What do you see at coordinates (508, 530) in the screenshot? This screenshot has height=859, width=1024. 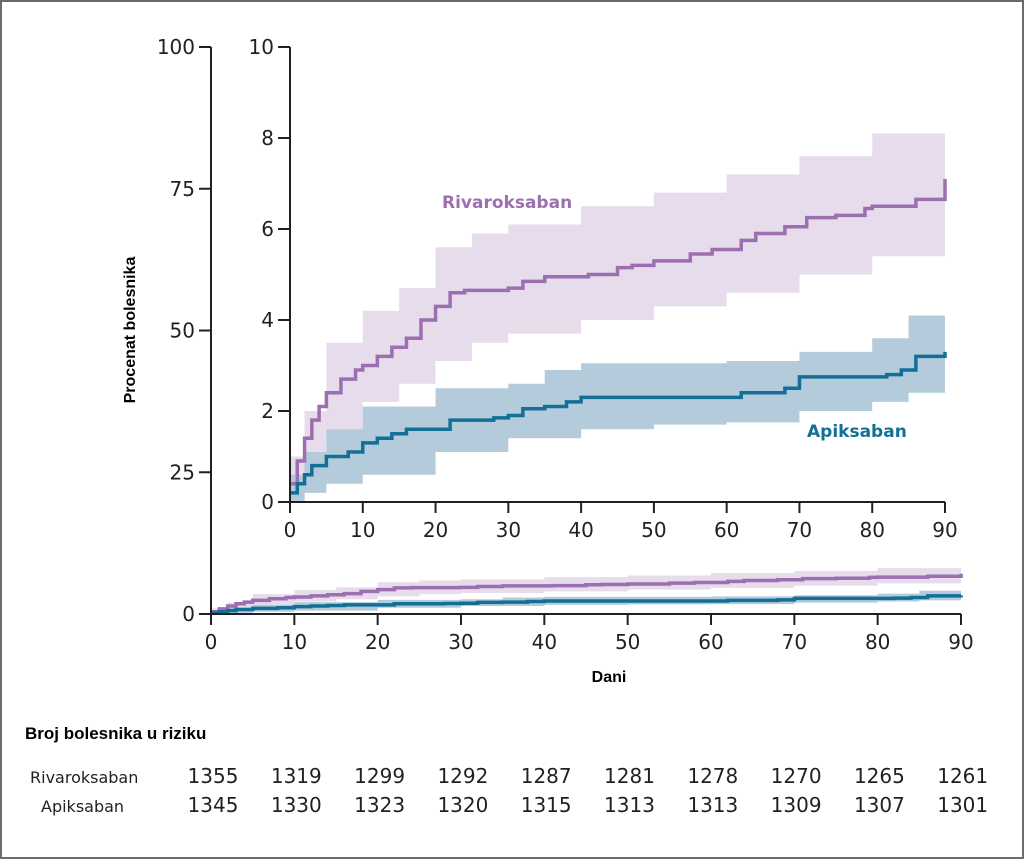 I see `inset-x-tick-label: 30` at bounding box center [508, 530].